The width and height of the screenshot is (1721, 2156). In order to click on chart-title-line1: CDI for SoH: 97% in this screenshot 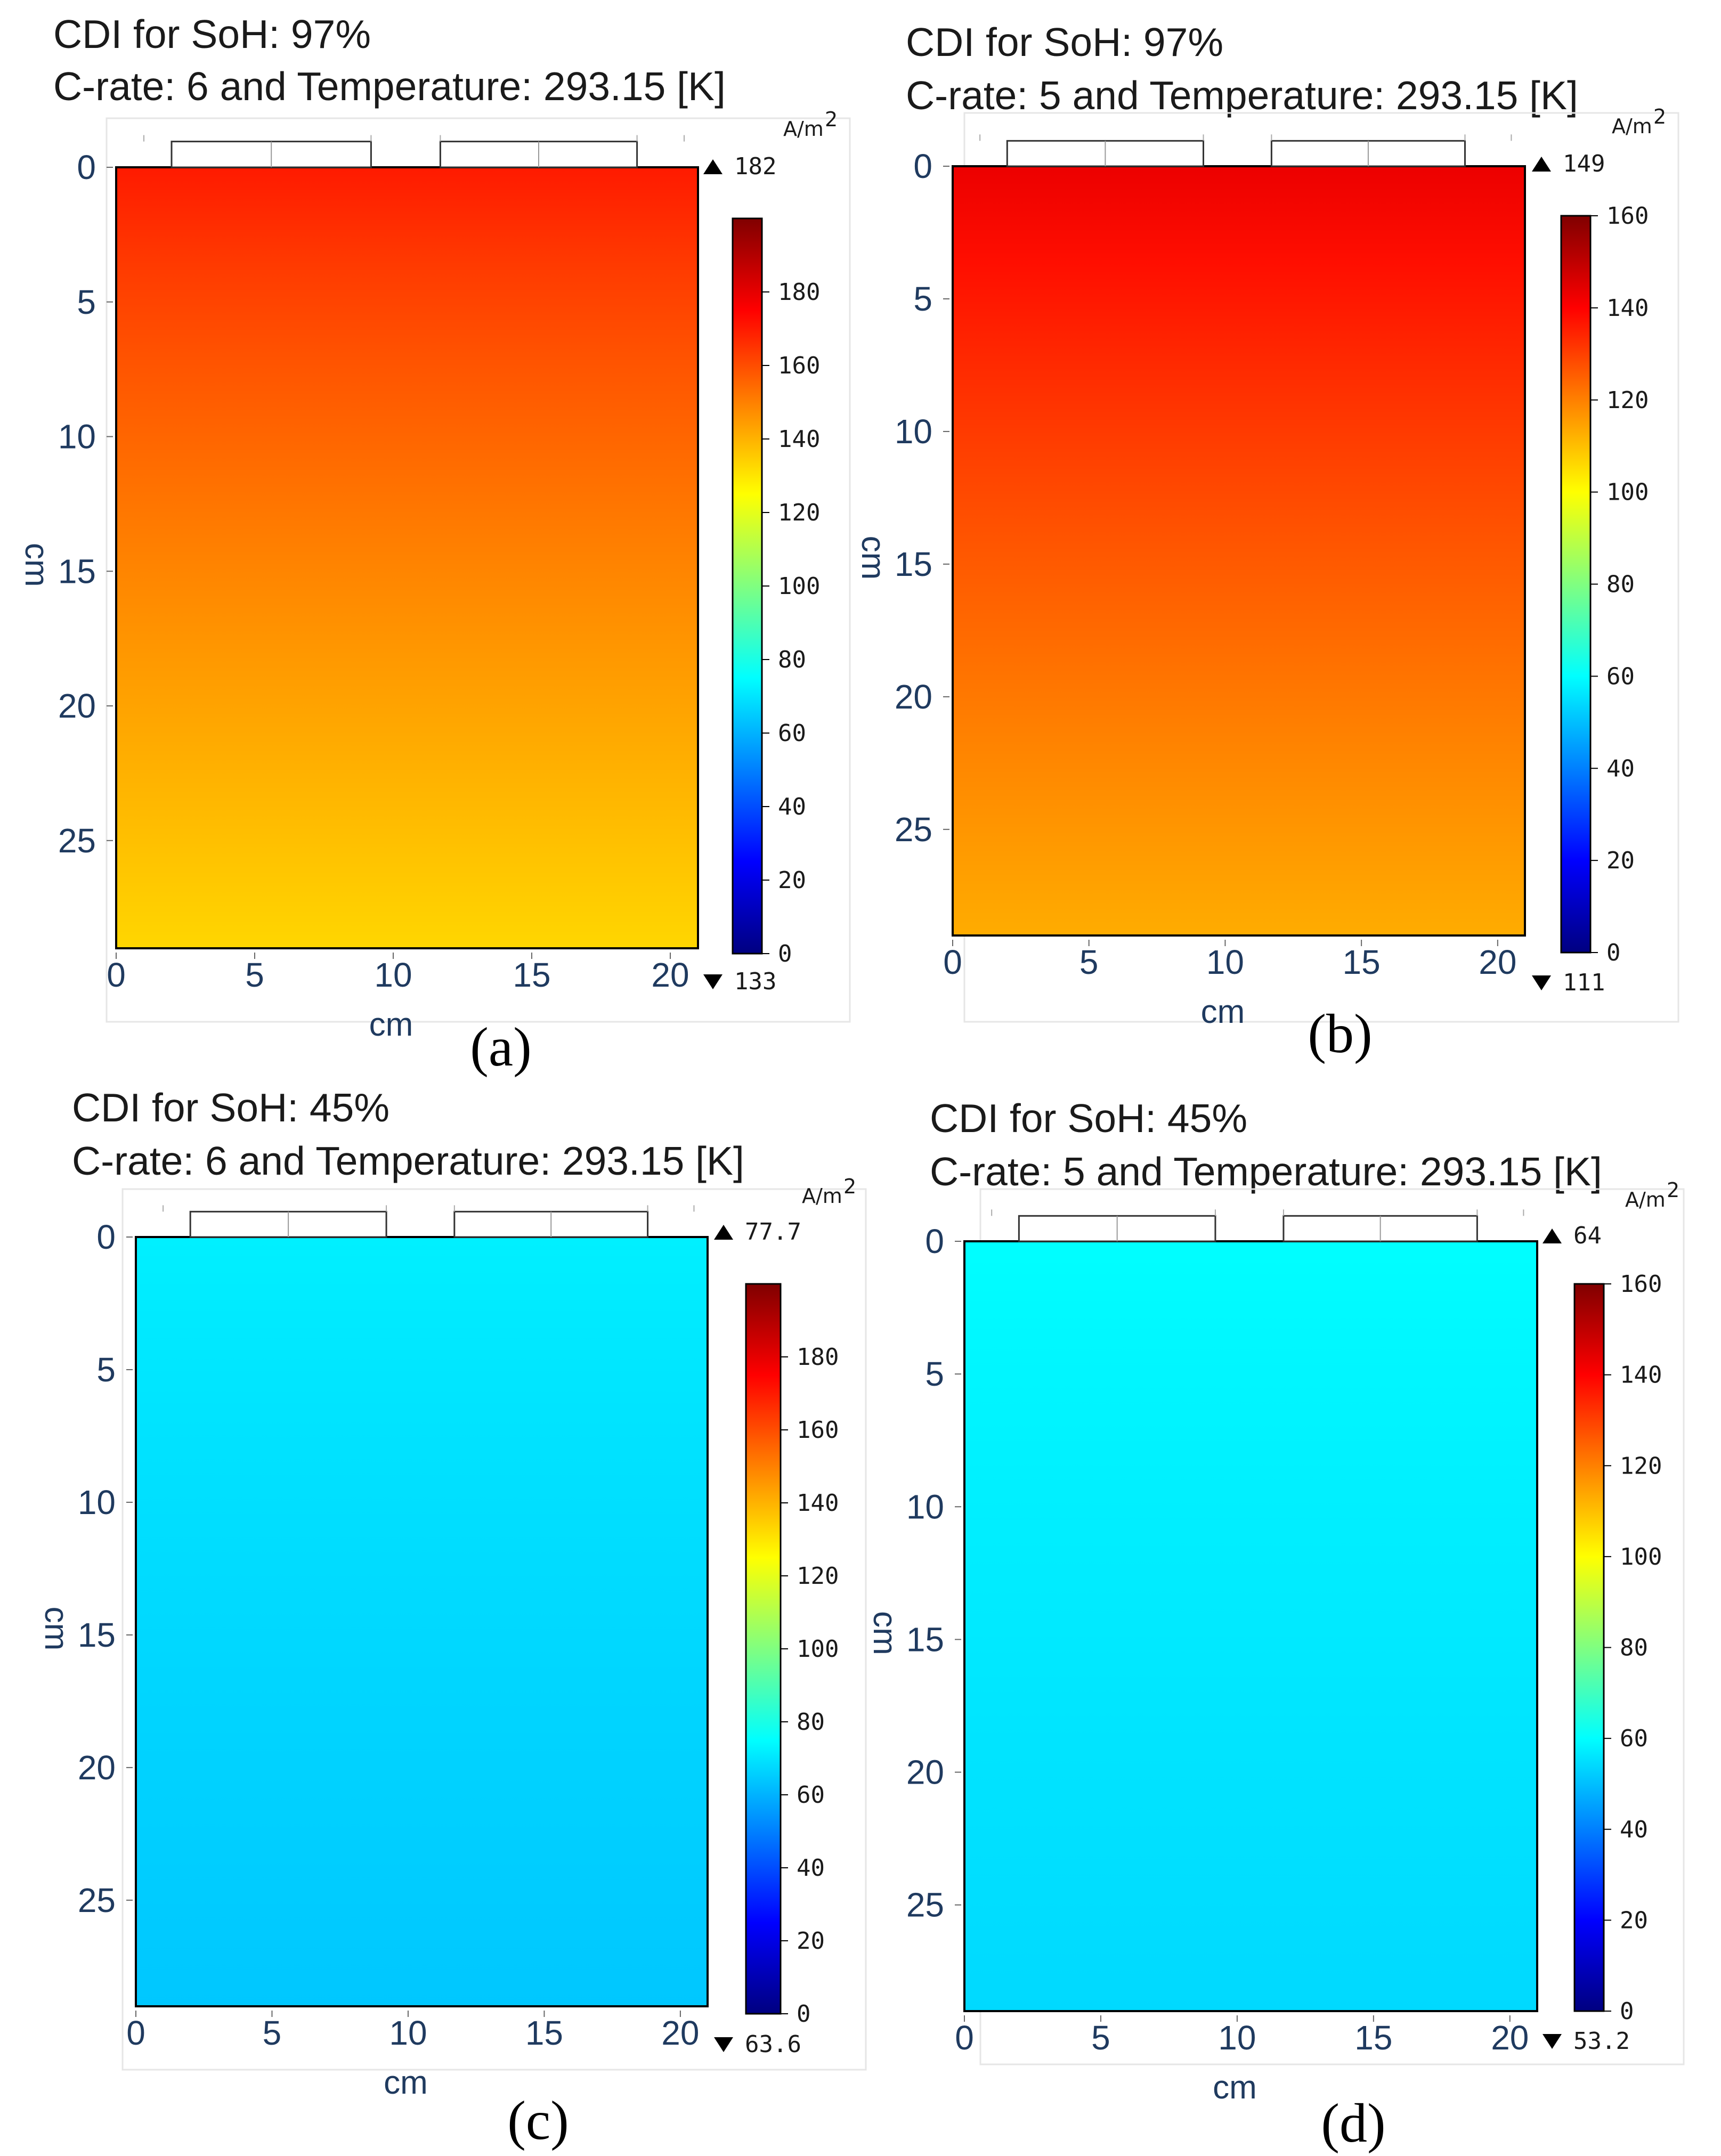, I will do `click(212, 34)`.